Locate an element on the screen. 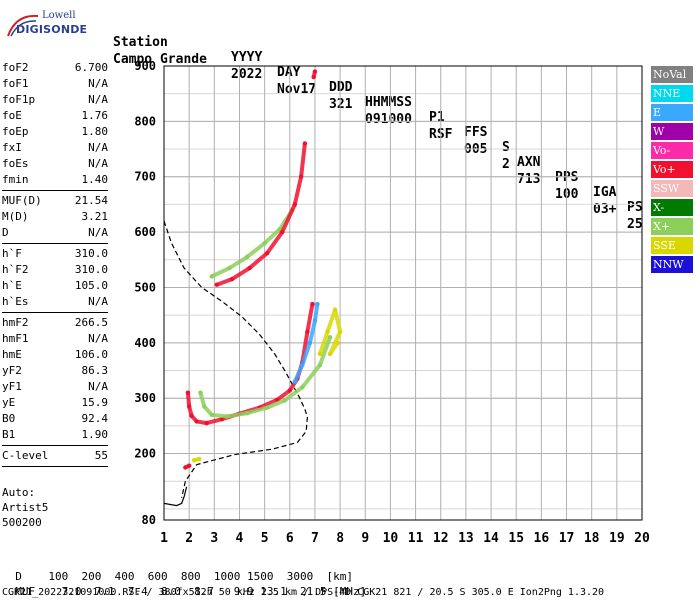  param-name: foF1 is located at coordinates (15, 83).